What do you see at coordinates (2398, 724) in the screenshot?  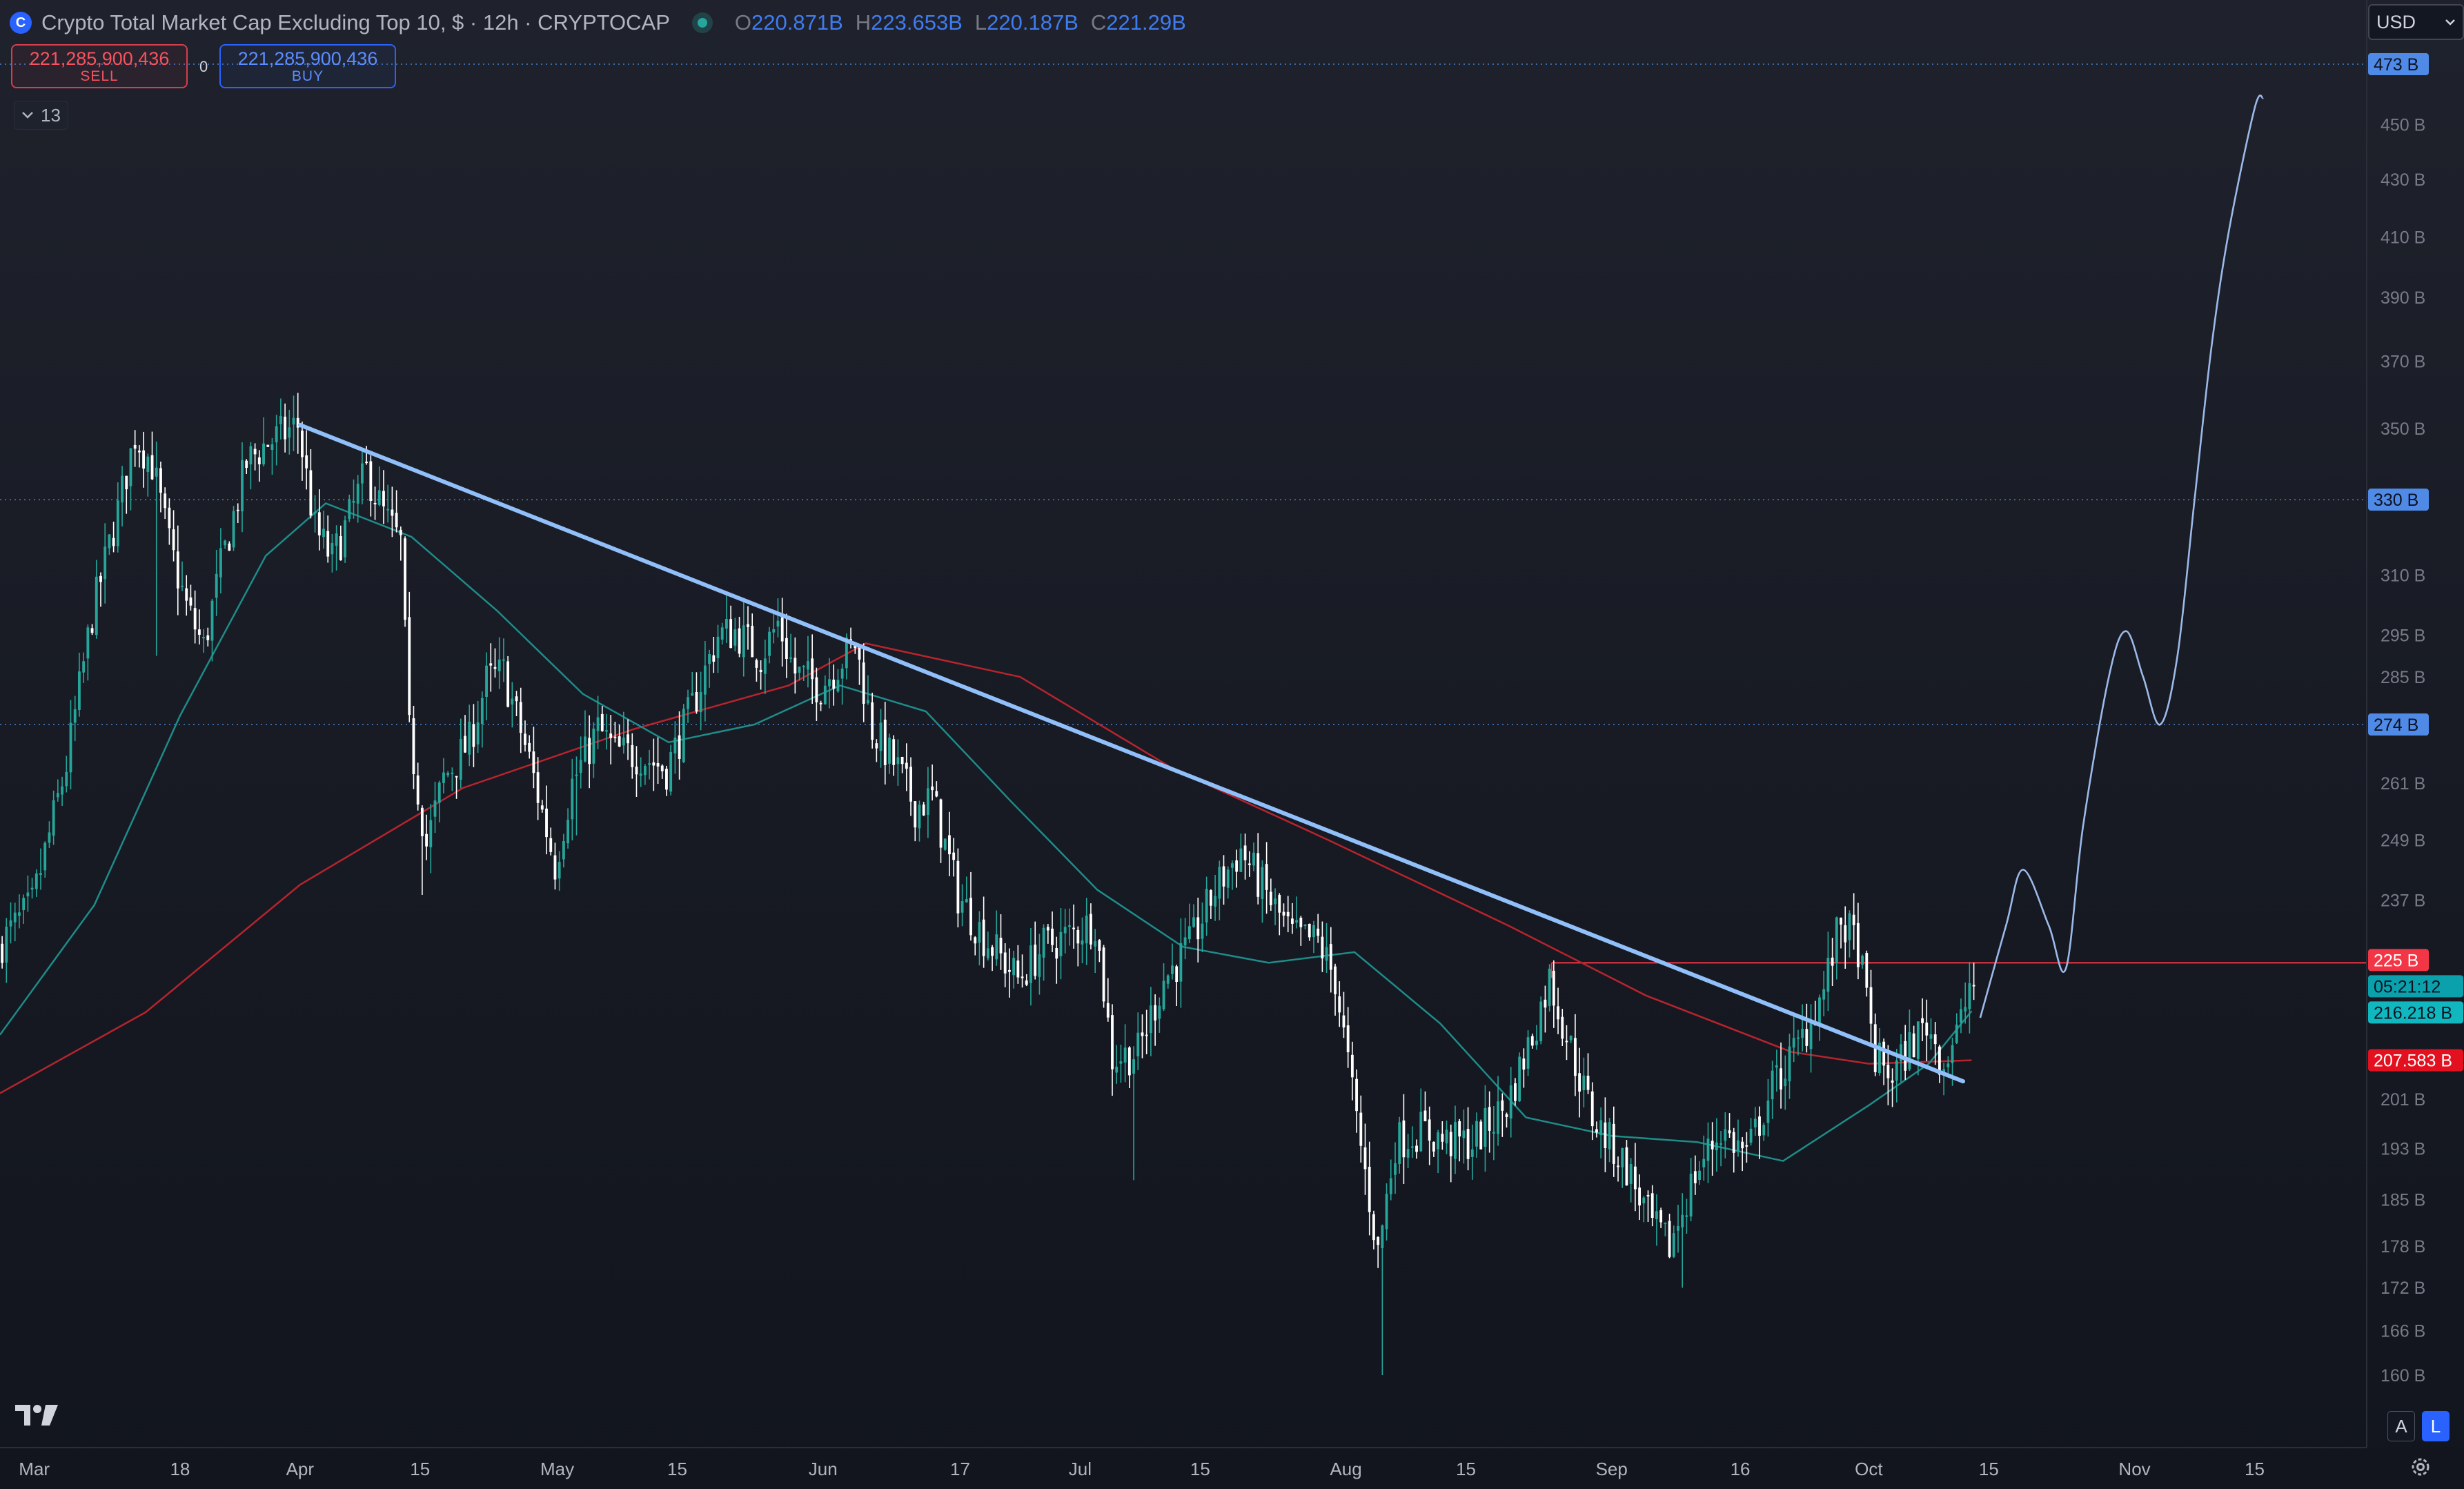 I see `price-label-hline: 274 B` at bounding box center [2398, 724].